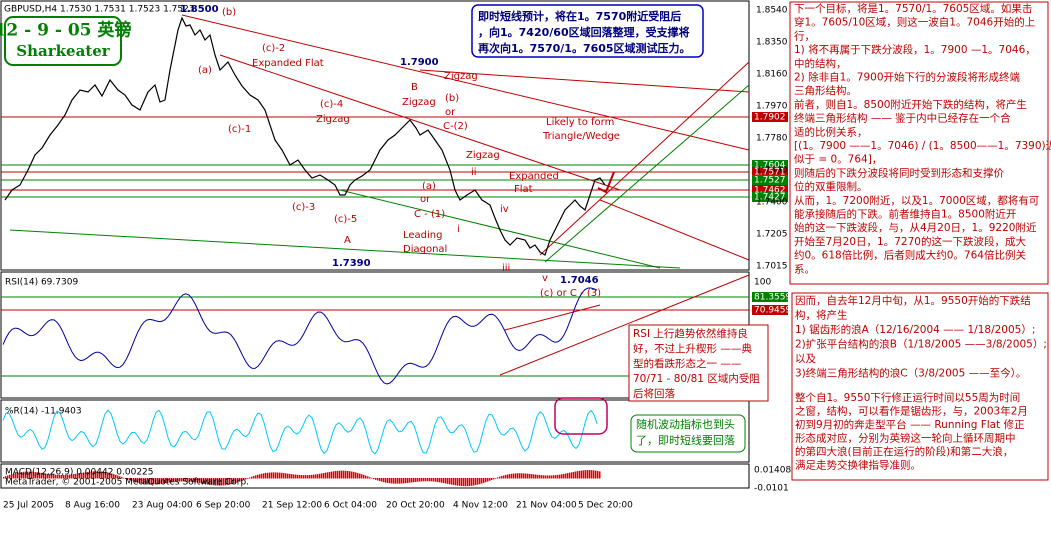 The image size is (1051, 550). I want to click on price-highlight-label: 1.7427, so click(770, 198).